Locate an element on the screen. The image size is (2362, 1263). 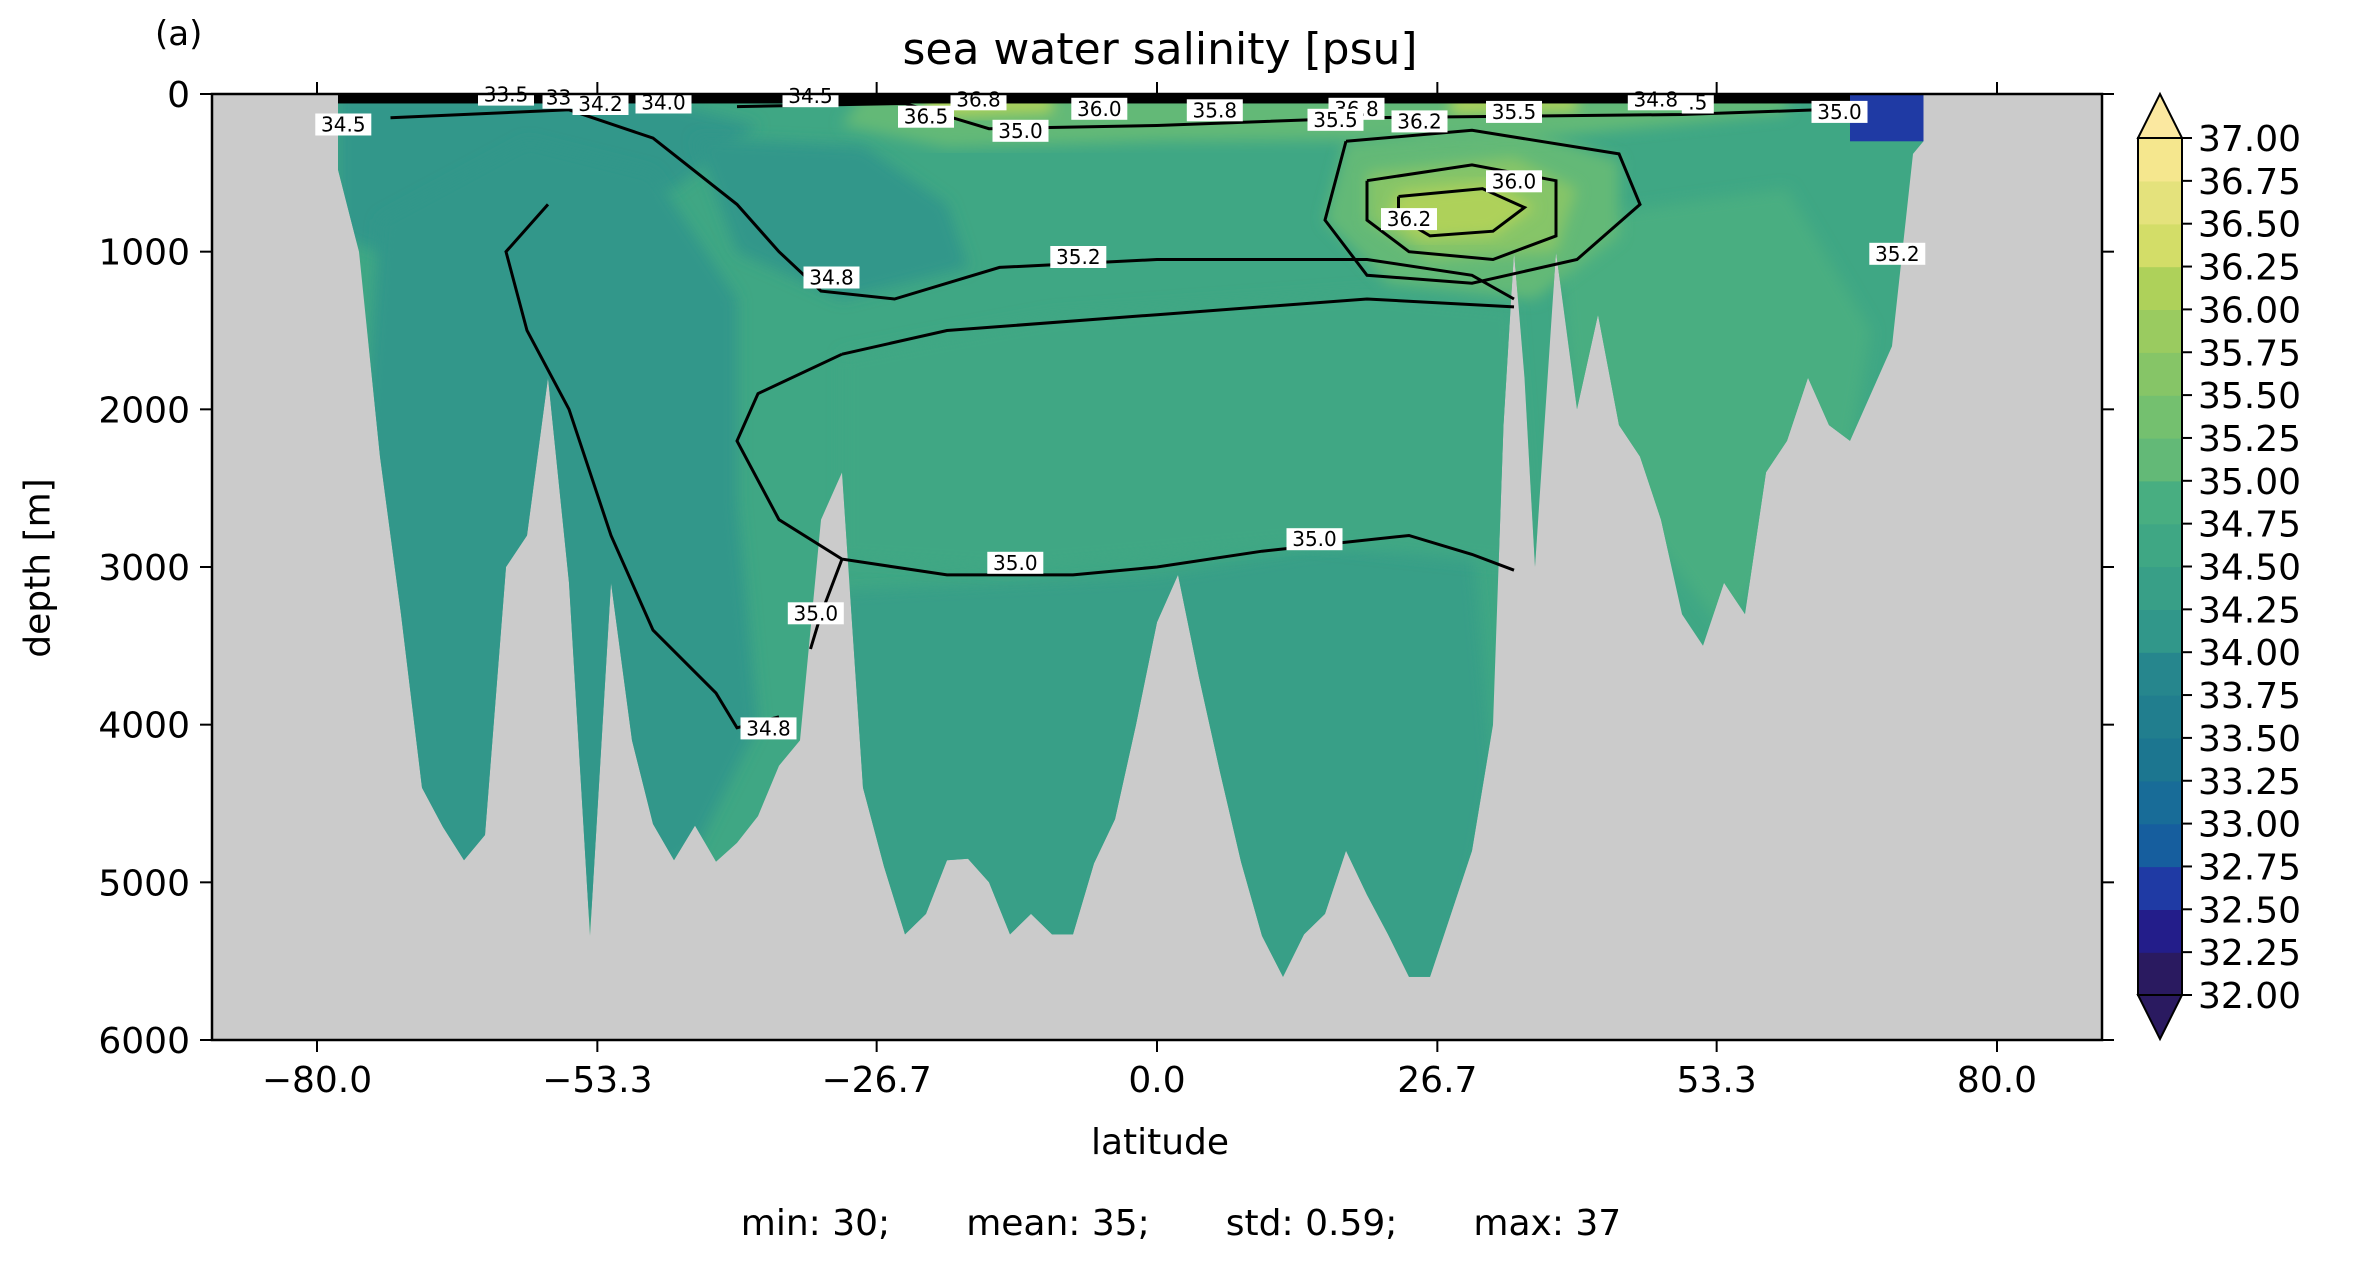
contour-label-25: 35.0 is located at coordinates (1314, 539).